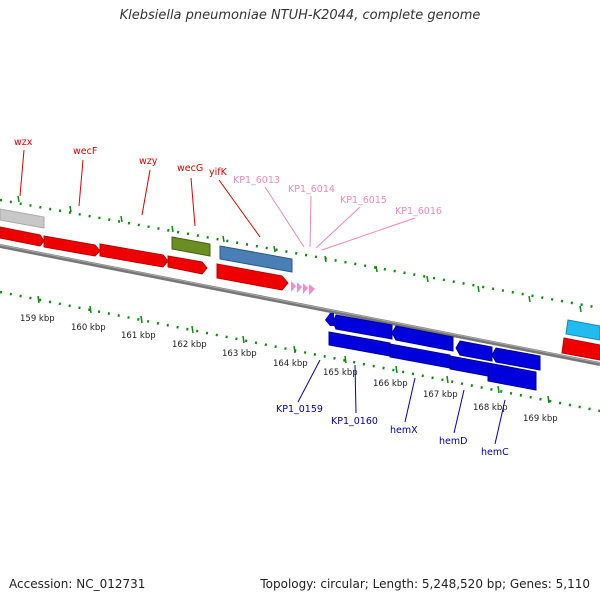  Describe the element at coordinates (495, 452) in the screenshot. I see `gene-label-hemC: hemC` at that location.